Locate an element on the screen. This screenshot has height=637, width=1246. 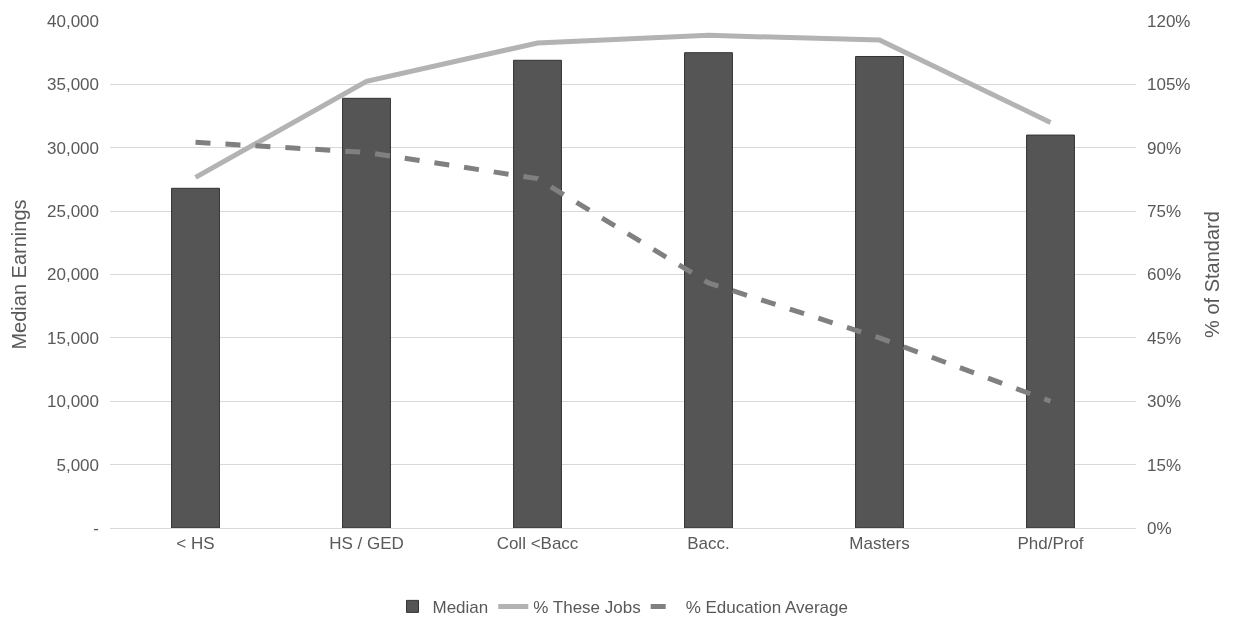
x-tick-label: Bacc. is located at coordinates (708, 544).